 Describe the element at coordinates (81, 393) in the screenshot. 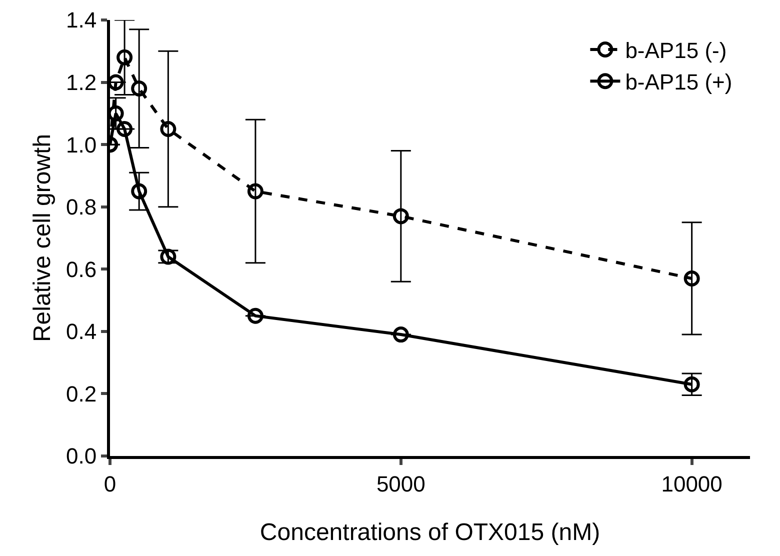

I see `y-tick-label: 0.2` at that location.